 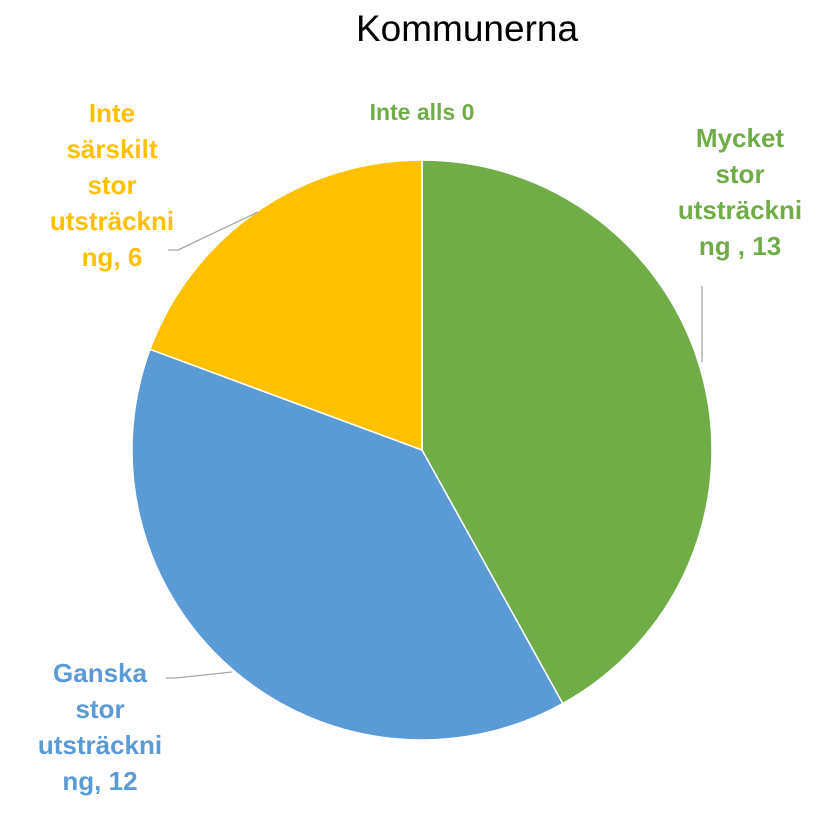 I want to click on data-label: Inte särskilt stor utsträckning, 6, so click(x=112, y=185).